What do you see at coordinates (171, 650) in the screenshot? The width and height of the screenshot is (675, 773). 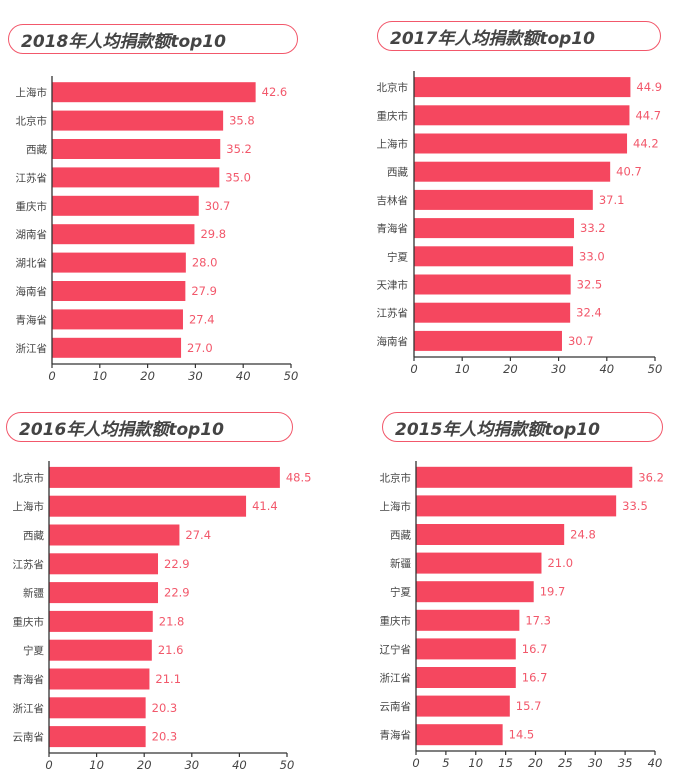 I see `value-label: 21.6` at bounding box center [171, 650].